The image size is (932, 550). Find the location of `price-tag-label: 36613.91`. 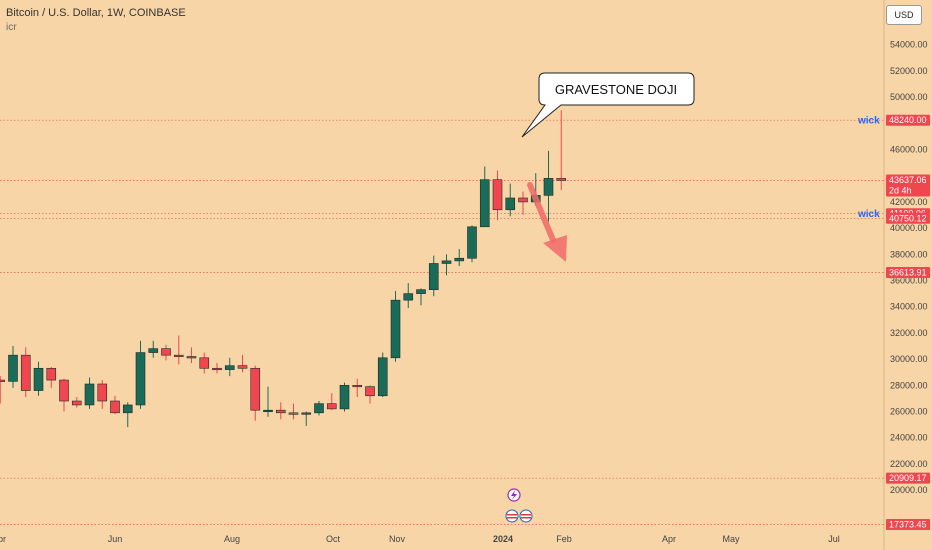

price-tag-label: 36613.91 is located at coordinates (908, 272).